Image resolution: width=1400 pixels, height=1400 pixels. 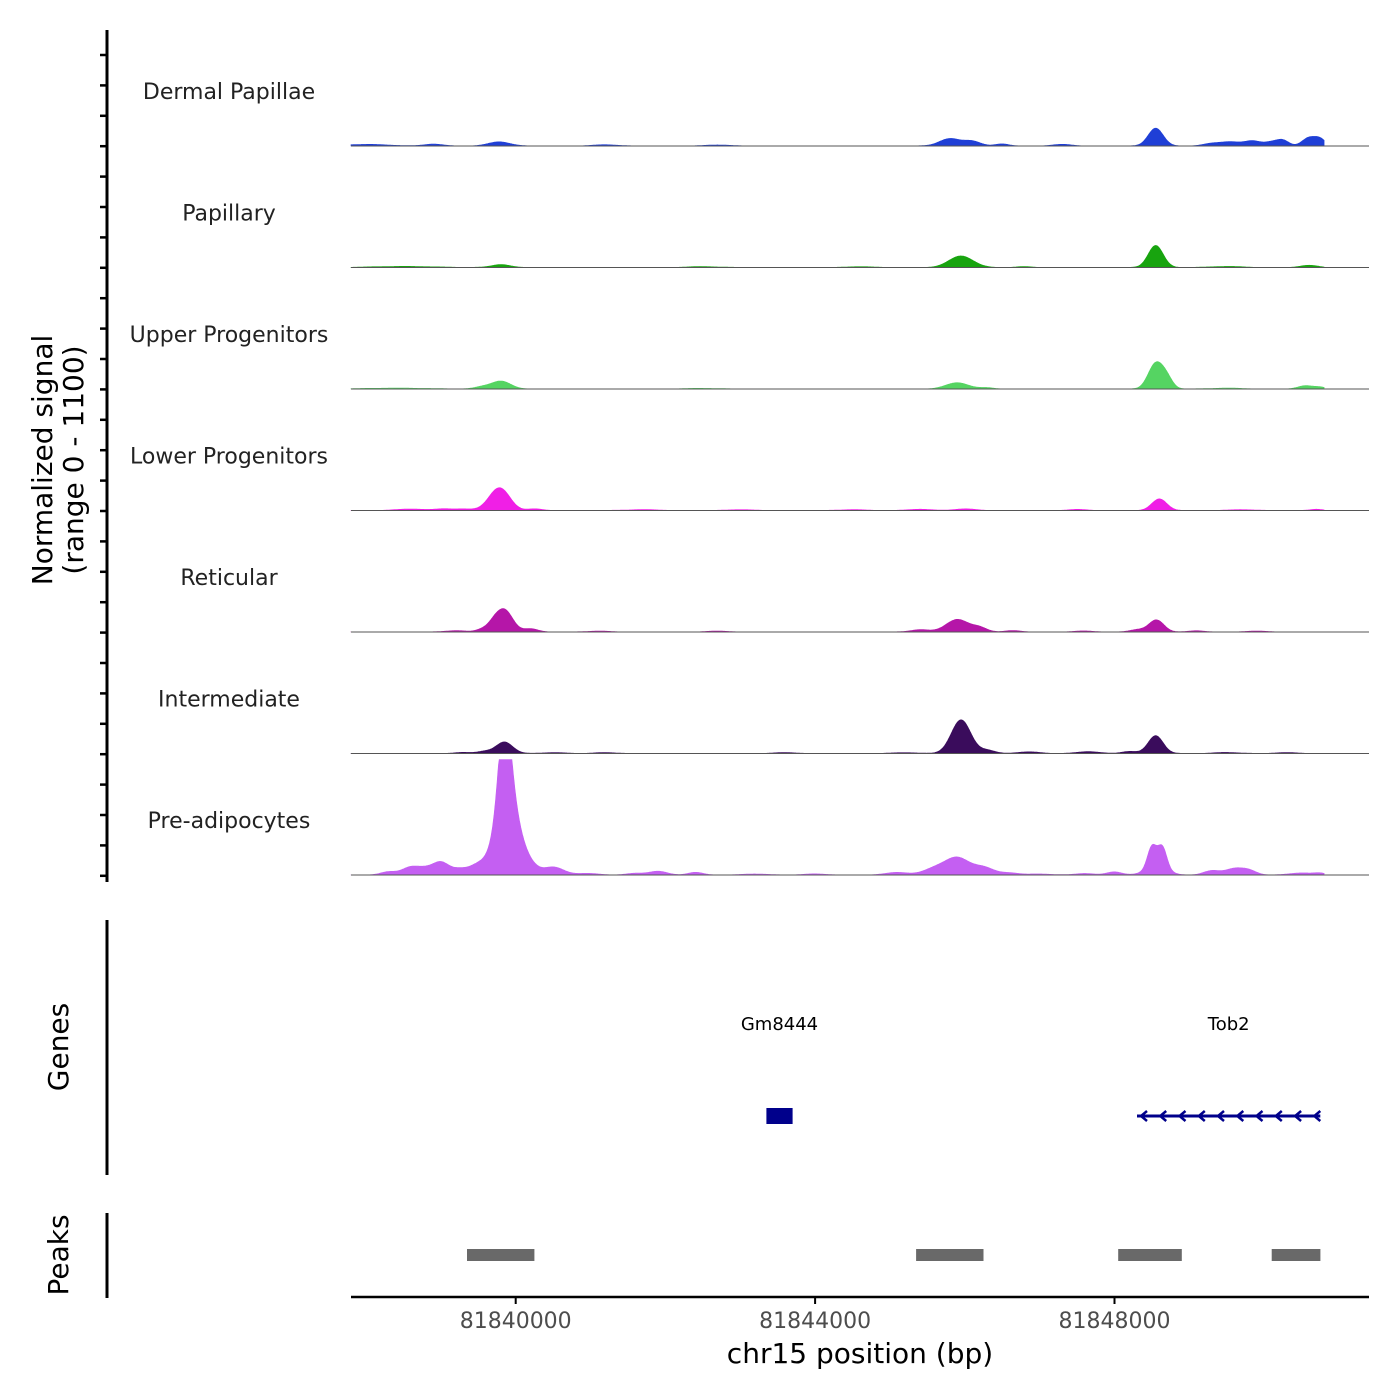 What do you see at coordinates (42, 460) in the screenshot?
I see `y-axis-title-line1: Normalized signal` at bounding box center [42, 460].